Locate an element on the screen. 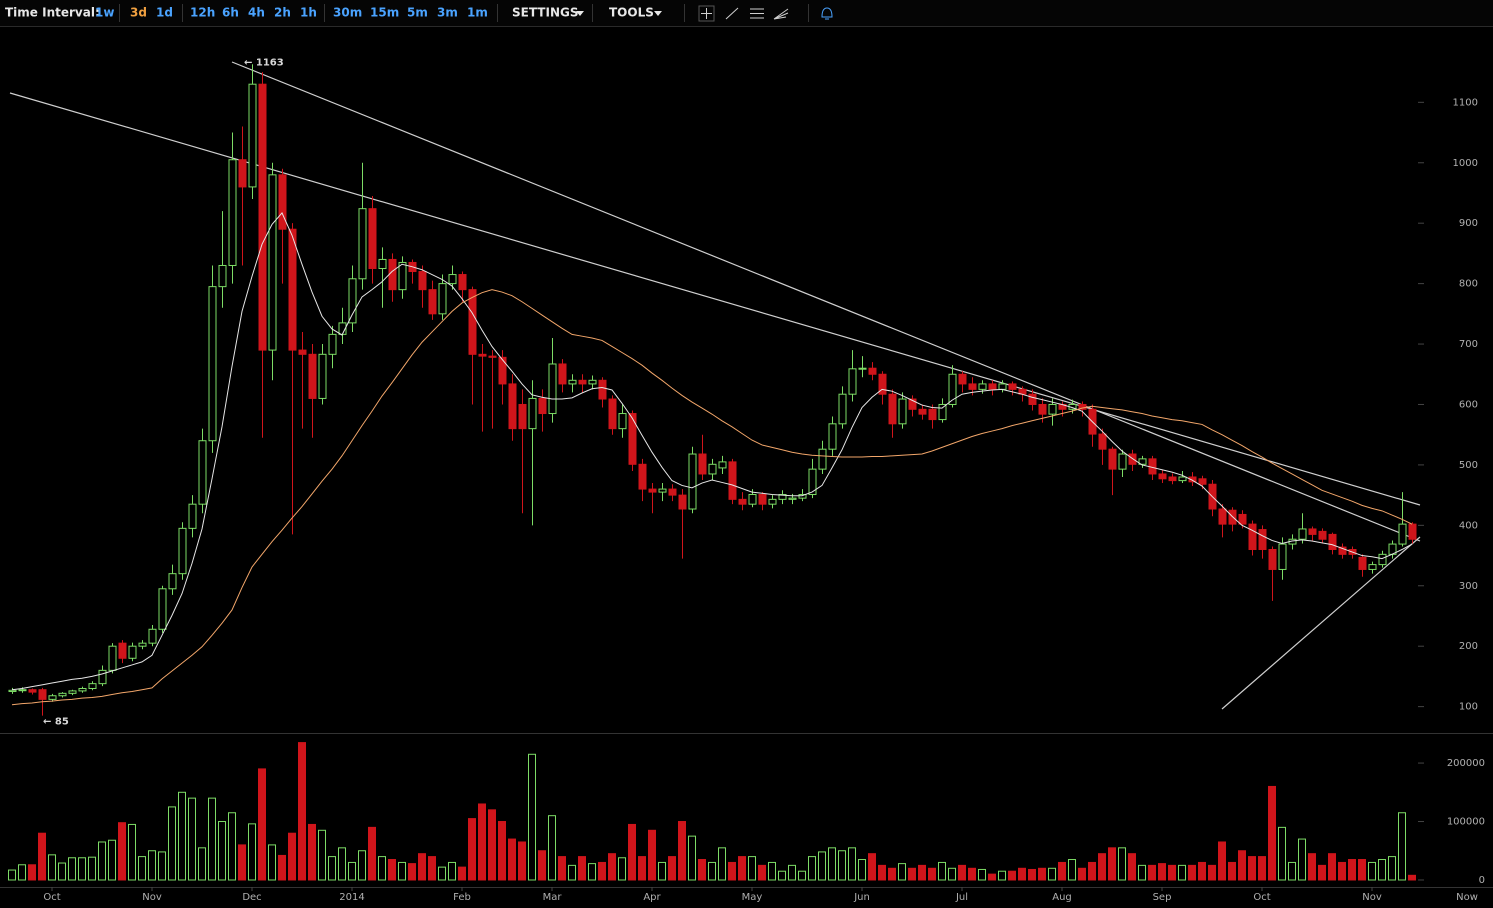 The width and height of the screenshot is (1493, 908). interval-button: 12h is located at coordinates (202, 13).